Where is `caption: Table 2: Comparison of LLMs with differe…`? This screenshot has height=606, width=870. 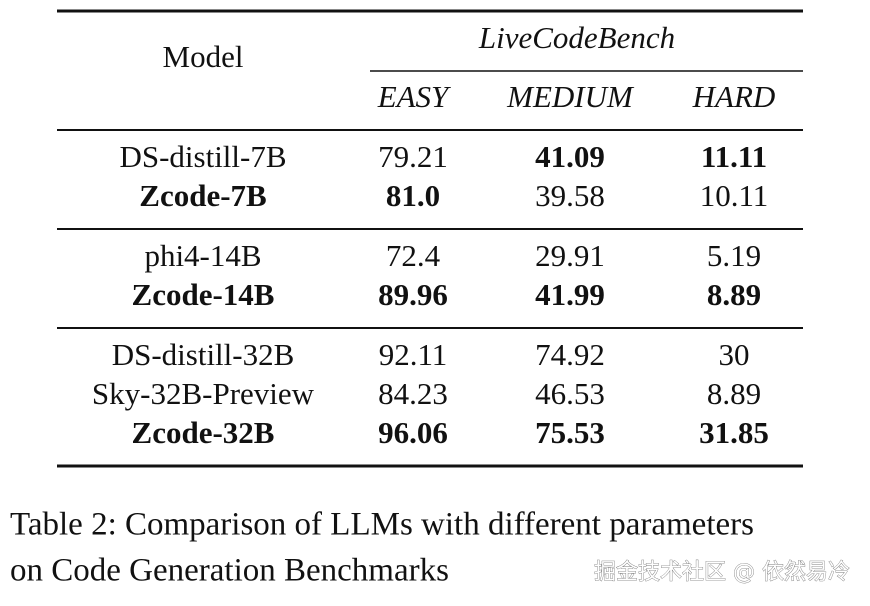
caption: Table 2: Comparison of LLMs with differe… is located at coordinates (382, 525).